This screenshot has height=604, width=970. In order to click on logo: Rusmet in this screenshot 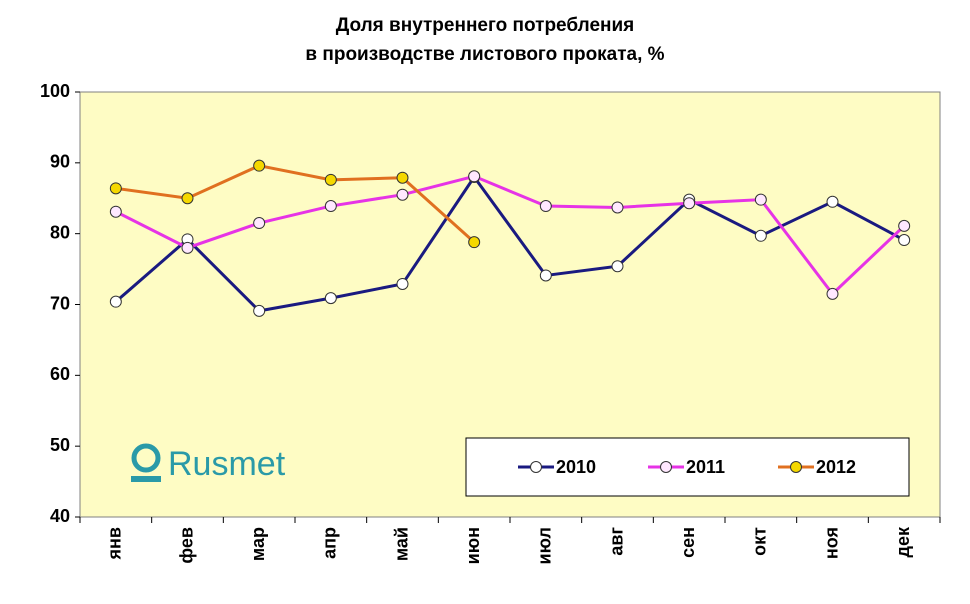, I will do `click(208, 463)`.